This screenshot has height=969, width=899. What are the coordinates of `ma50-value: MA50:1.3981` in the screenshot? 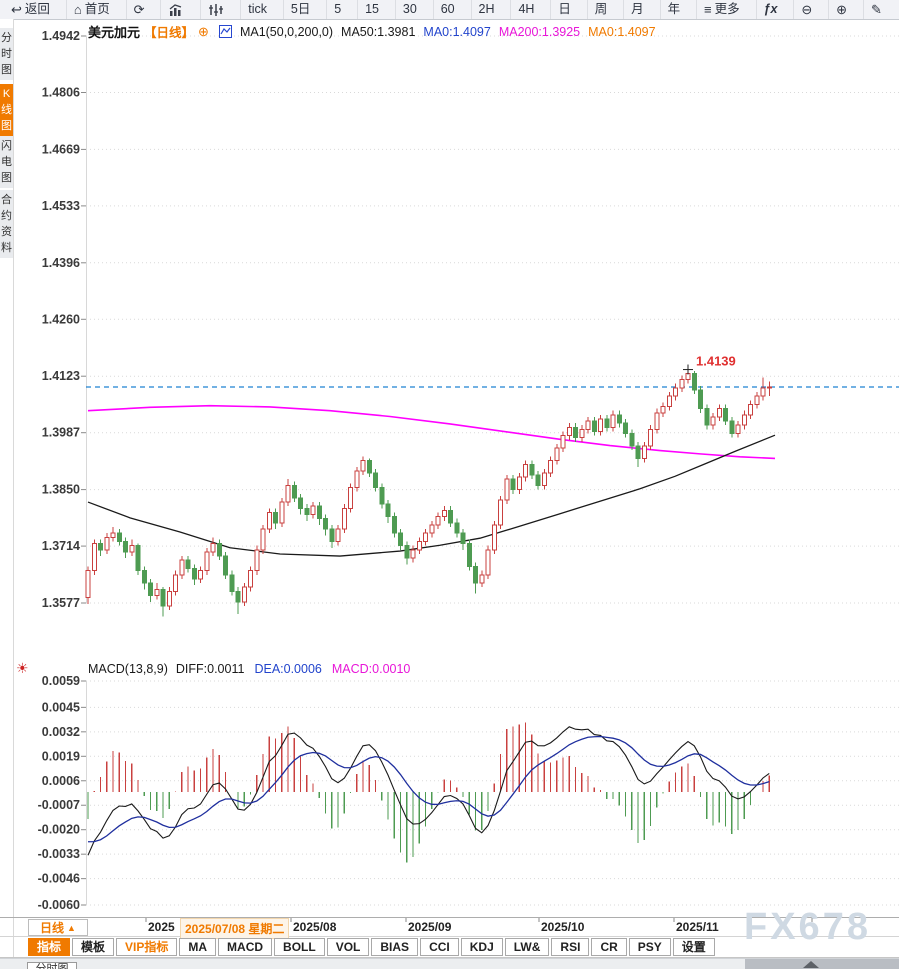 It's located at (378, 31).